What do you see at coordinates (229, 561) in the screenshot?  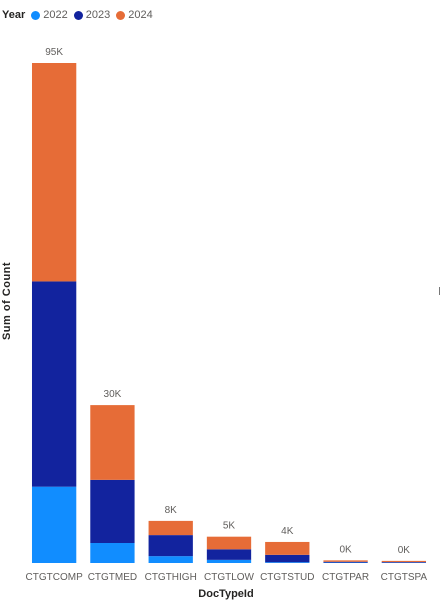 I see `bar-segment-ctgtlow-2022` at bounding box center [229, 561].